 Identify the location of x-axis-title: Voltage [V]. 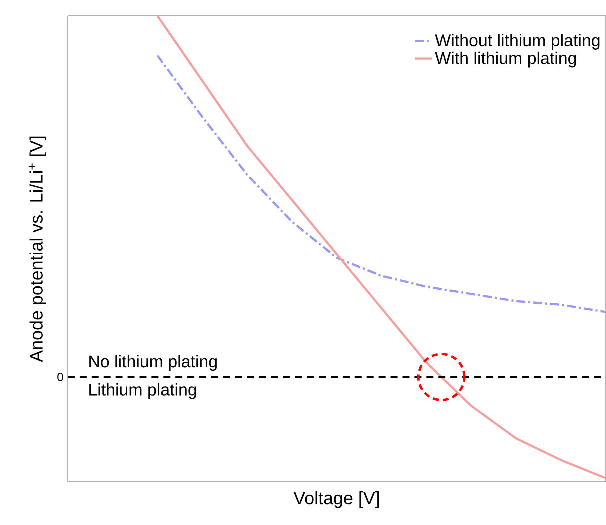
(337, 500).